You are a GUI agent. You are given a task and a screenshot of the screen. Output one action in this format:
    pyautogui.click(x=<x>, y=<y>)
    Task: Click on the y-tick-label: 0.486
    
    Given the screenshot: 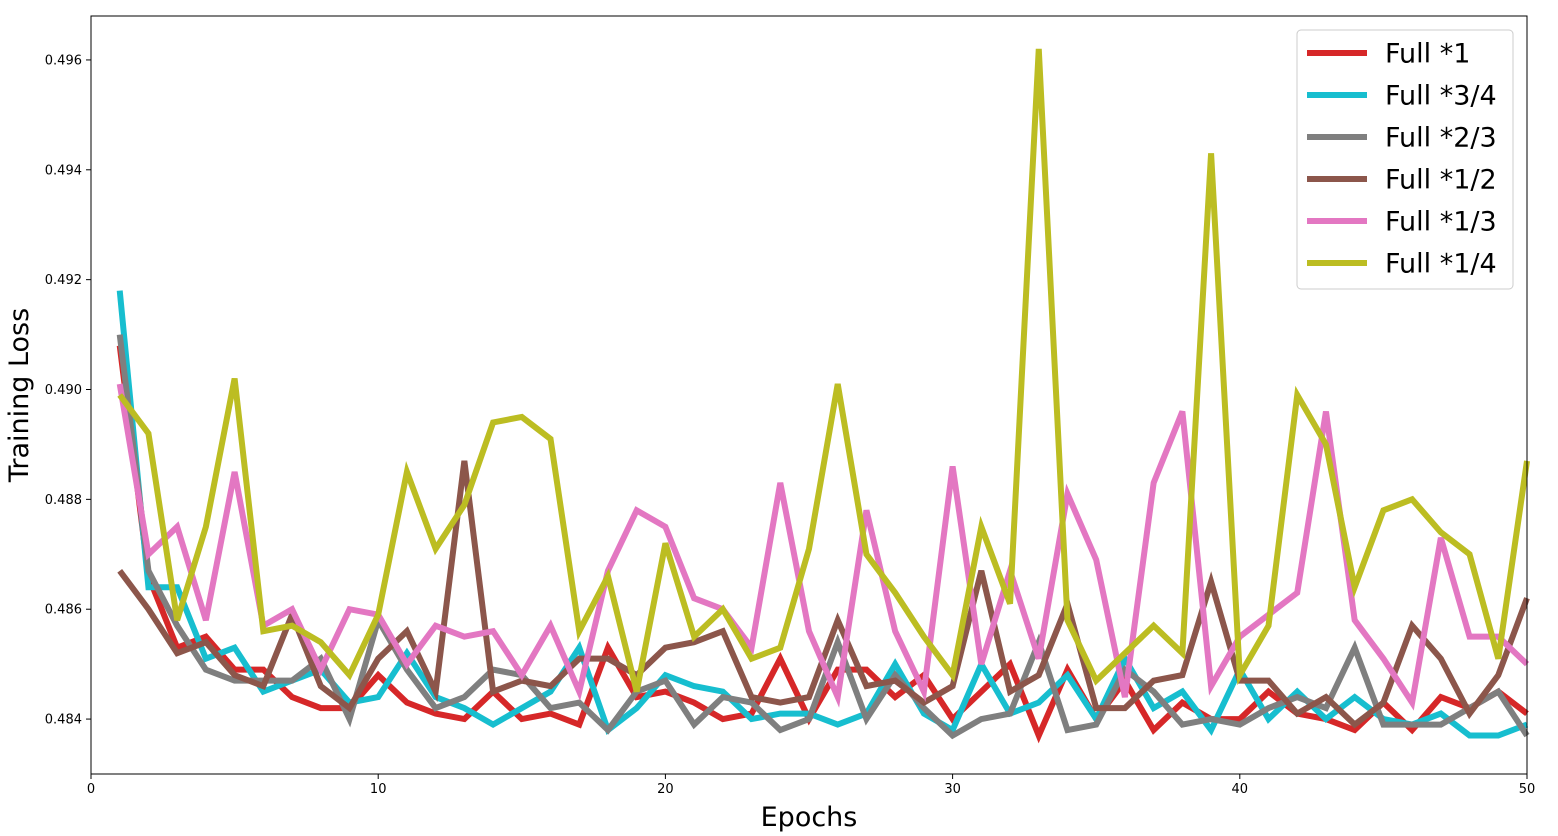 What is the action you would take?
    pyautogui.click(x=63, y=610)
    